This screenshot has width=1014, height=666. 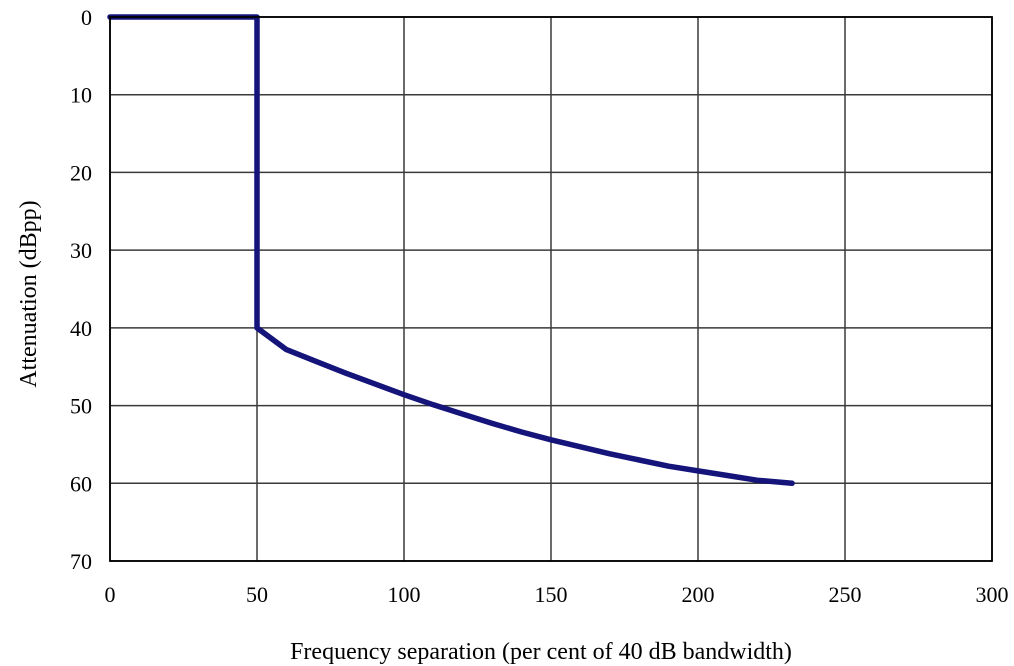 What do you see at coordinates (81, 250) in the screenshot?
I see `y-tick-label: 30` at bounding box center [81, 250].